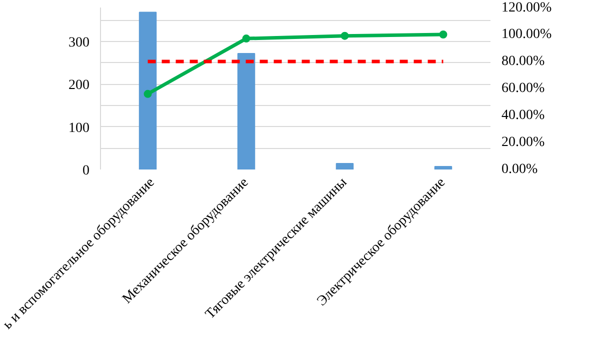 The image size is (605, 340). What do you see at coordinates (527, 8) in the screenshot?
I see `y2-tick-label: 120.00%` at bounding box center [527, 8].